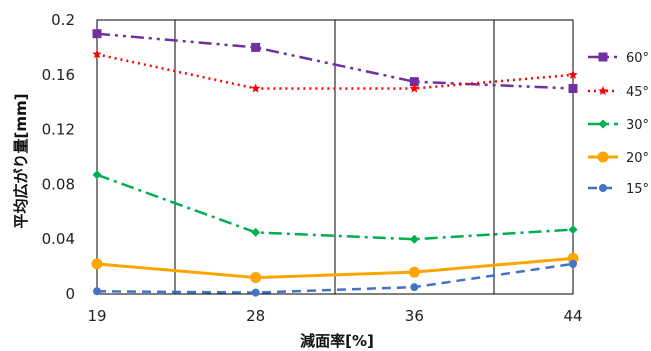  What do you see at coordinates (21, 161) in the screenshot?
I see `y-axis-label: 平均広がり量[mm]` at bounding box center [21, 161].